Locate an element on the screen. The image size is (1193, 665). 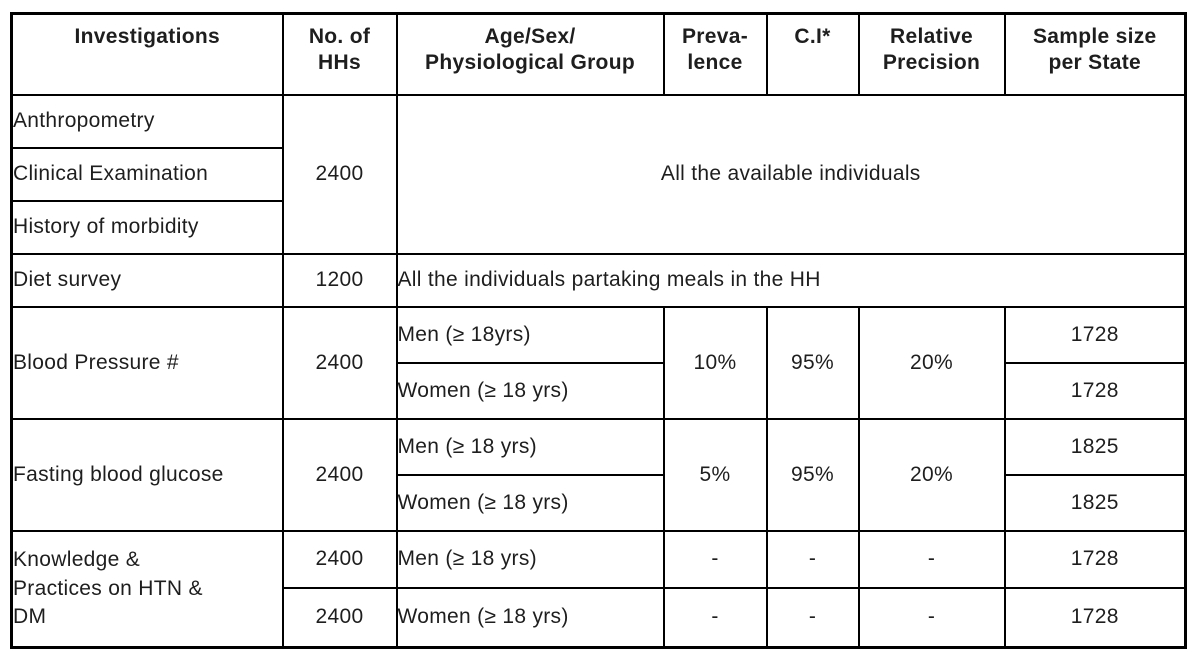
cell-relative-precision-blood-pressure: 20% is located at coordinates (931, 362).